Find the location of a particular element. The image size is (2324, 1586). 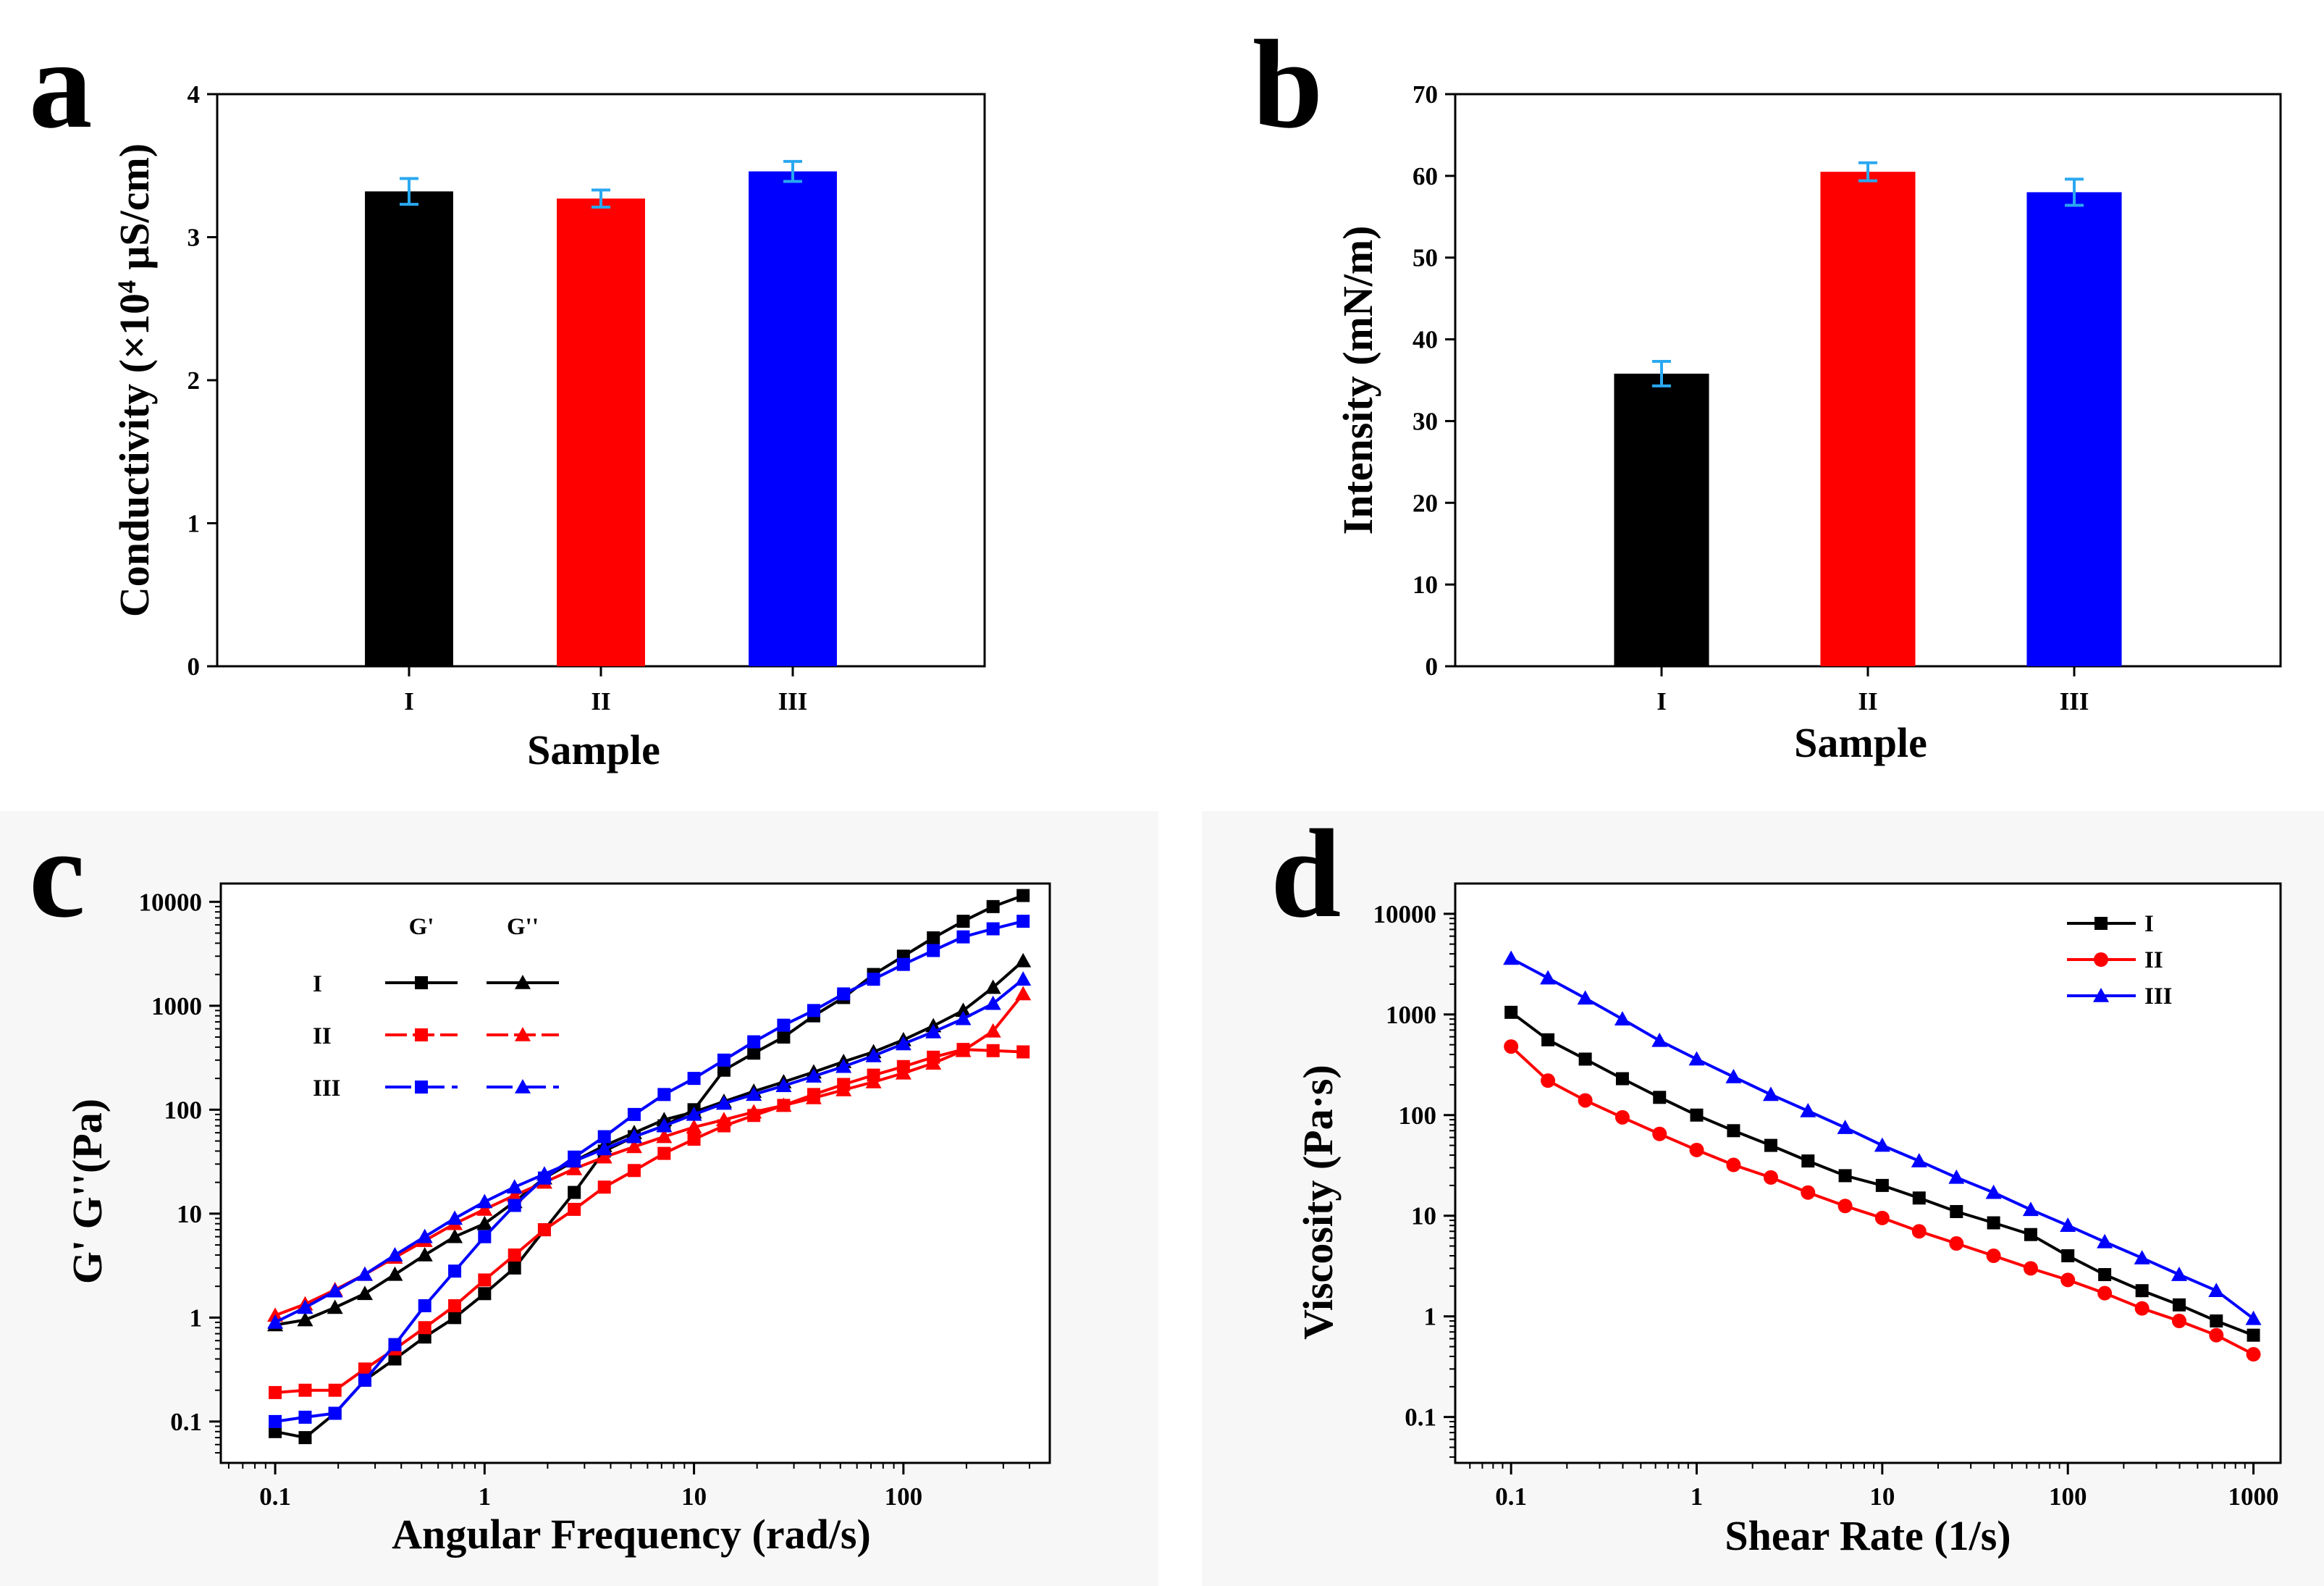

panel-b-y-tick-label-10: 10 is located at coordinates (1425, 585).